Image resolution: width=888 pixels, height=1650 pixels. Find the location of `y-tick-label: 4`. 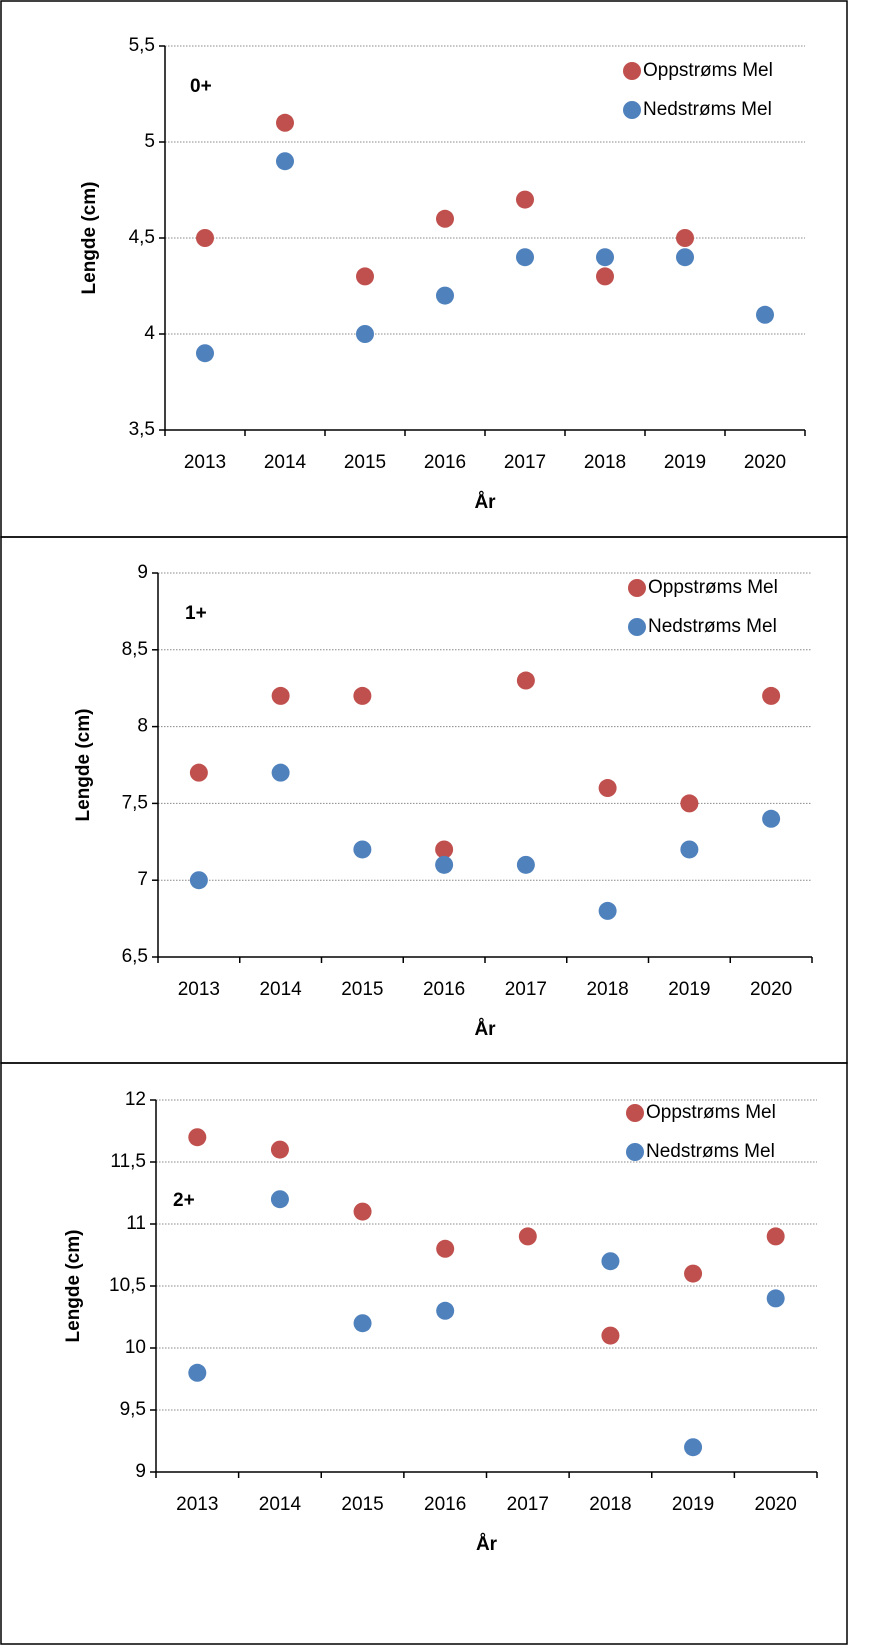

y-tick-label: 4 is located at coordinates (149, 333).